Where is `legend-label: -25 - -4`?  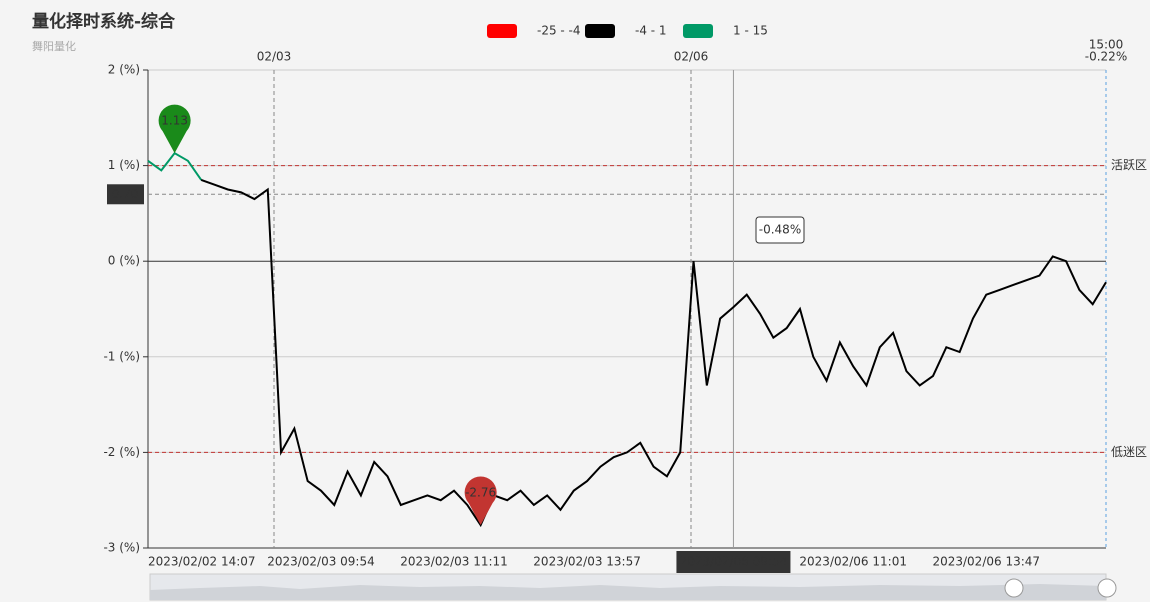 legend-label: -25 - -4 is located at coordinates (559, 31).